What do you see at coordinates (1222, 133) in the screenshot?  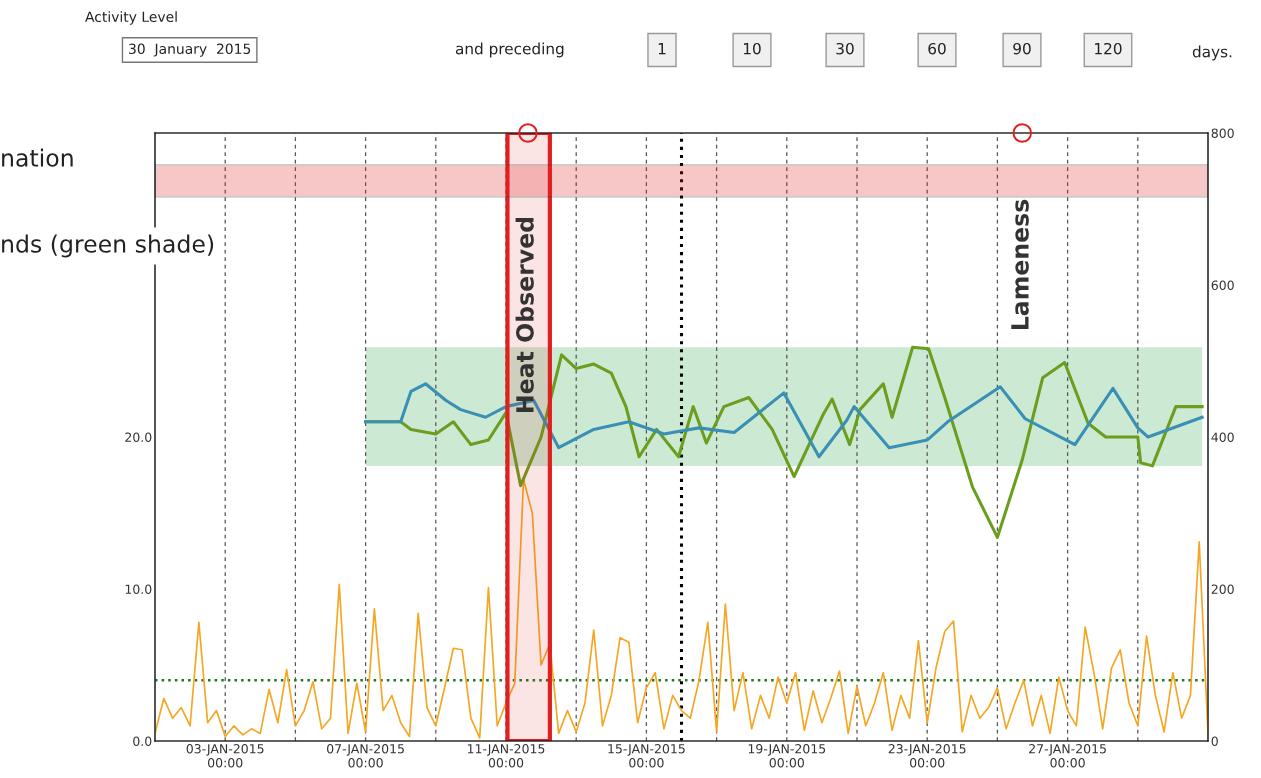 I see `y2-tick-label: 800` at bounding box center [1222, 133].